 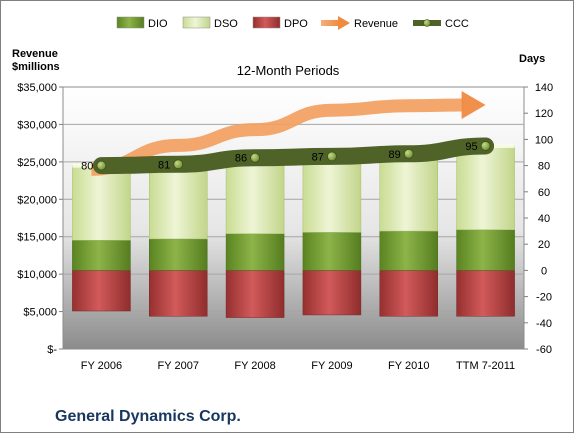 I want to click on ccc-data-label: 81, so click(x=164, y=165).